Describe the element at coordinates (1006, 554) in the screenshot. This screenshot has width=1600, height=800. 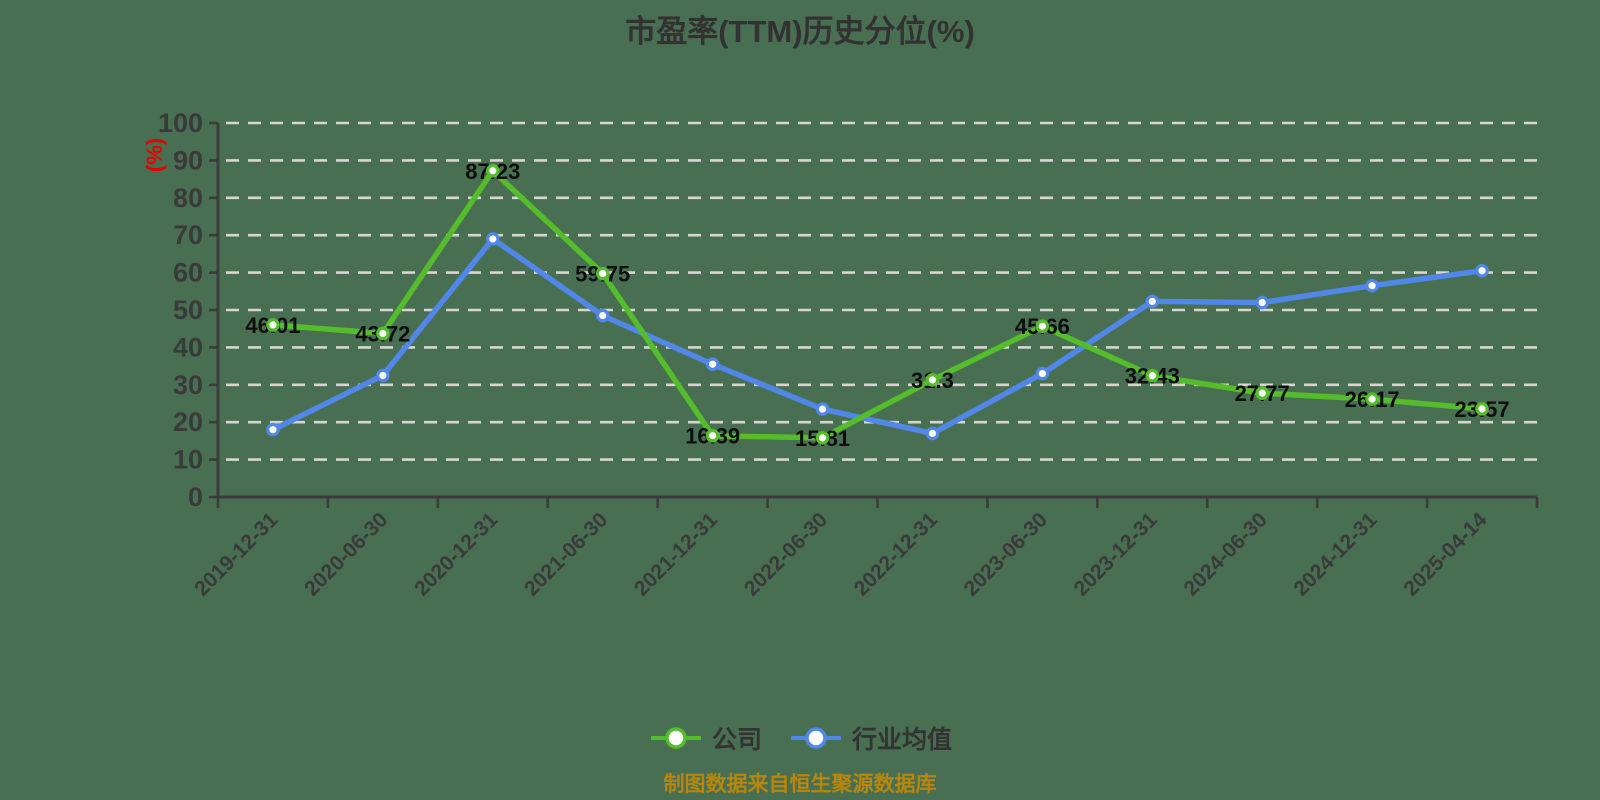
I see `x-tick-label-7: 2023-06-30` at that location.